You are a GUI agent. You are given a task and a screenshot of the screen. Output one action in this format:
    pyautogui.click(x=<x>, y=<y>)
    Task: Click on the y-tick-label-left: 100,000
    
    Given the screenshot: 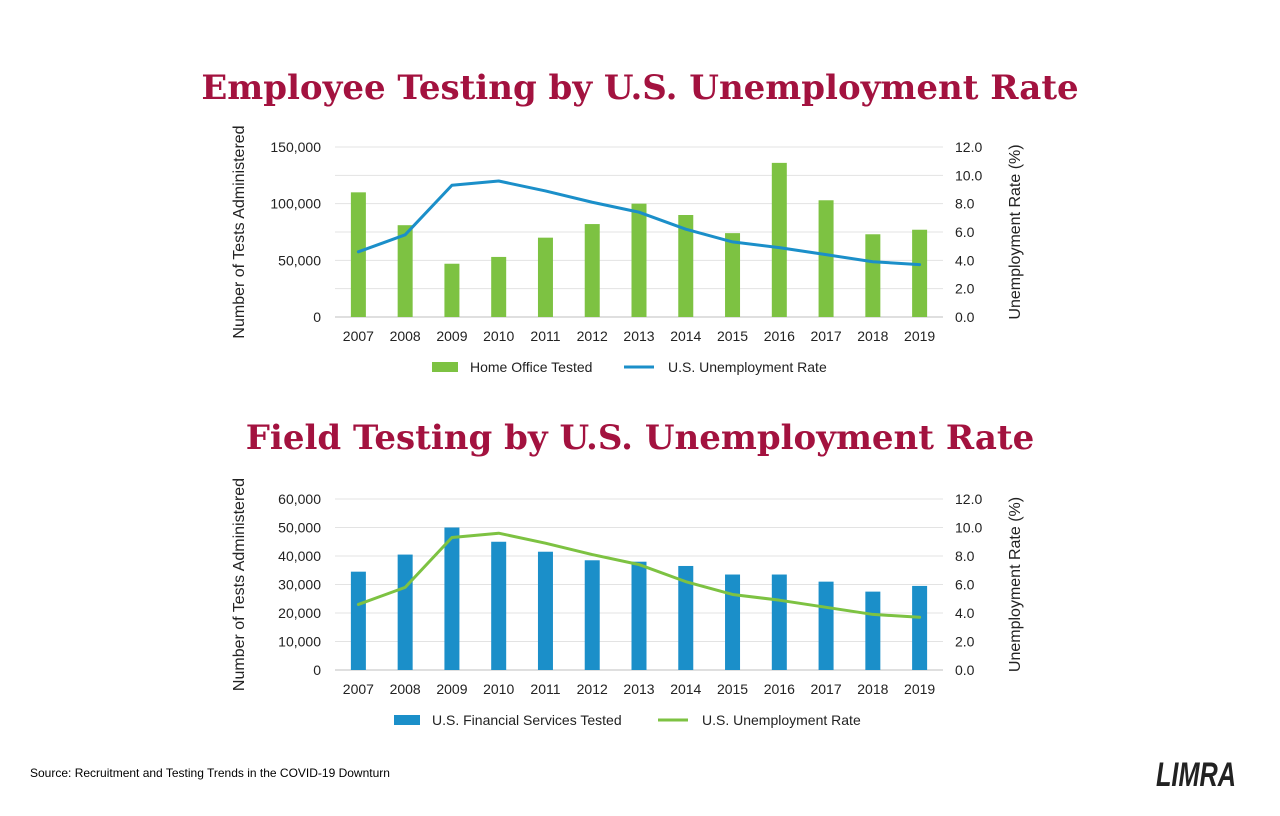 What is the action you would take?
    pyautogui.click(x=295, y=204)
    